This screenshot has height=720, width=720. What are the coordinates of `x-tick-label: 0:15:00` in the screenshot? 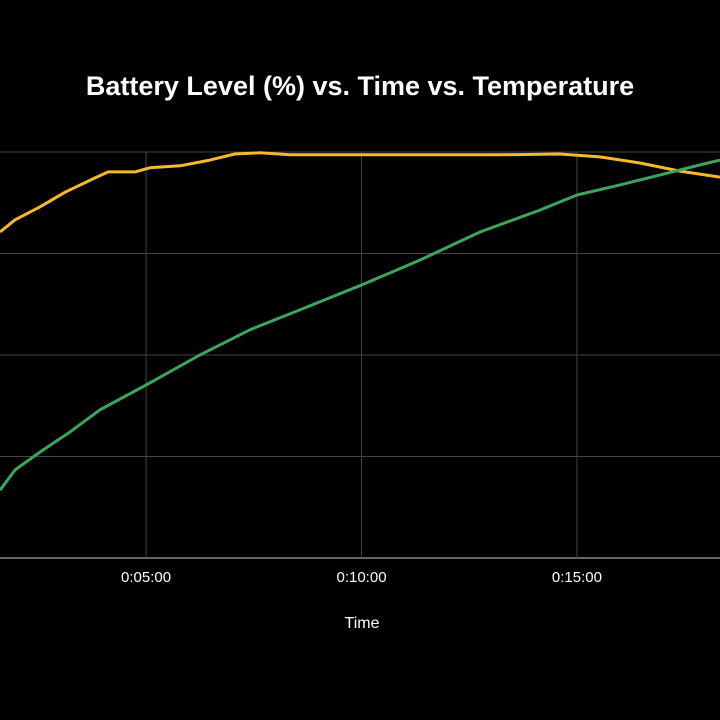 It's located at (577, 577).